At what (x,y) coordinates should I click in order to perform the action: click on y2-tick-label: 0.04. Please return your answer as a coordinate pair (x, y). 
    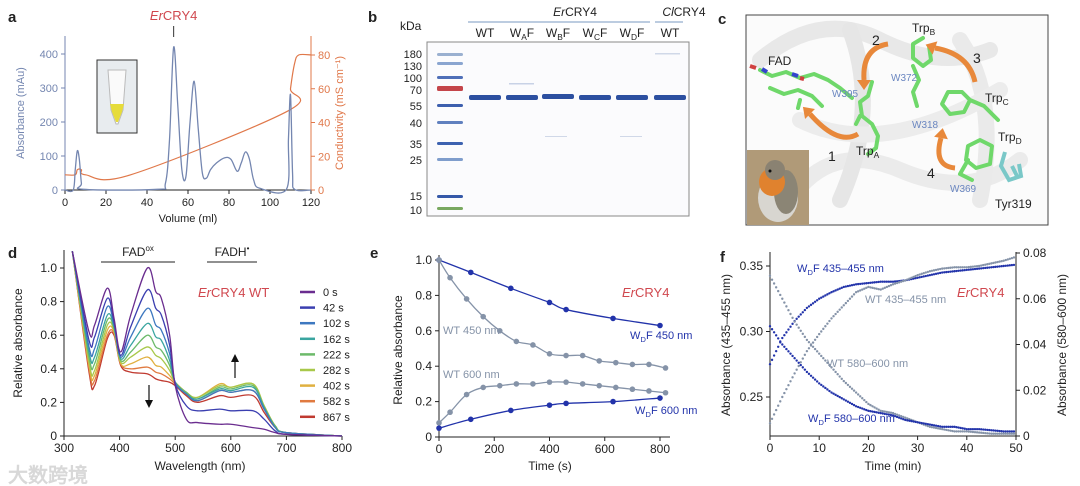
    Looking at the image, I should click on (1035, 345).